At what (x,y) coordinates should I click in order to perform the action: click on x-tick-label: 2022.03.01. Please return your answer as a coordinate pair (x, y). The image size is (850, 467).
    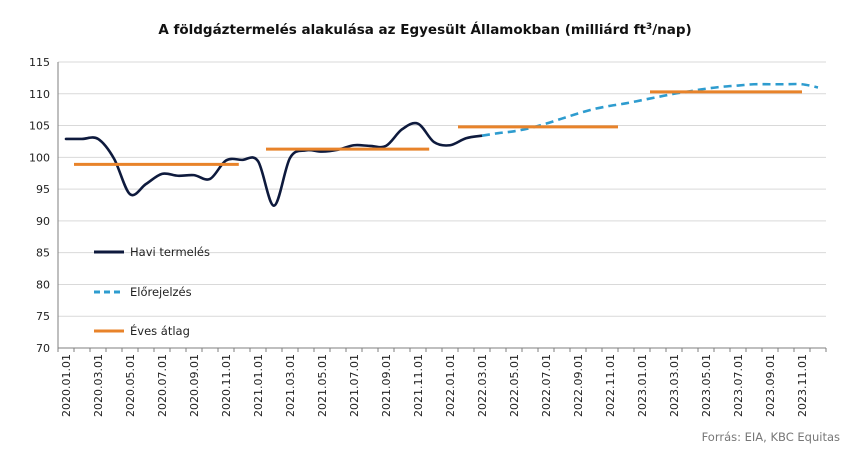
    Looking at the image, I should click on (482, 385).